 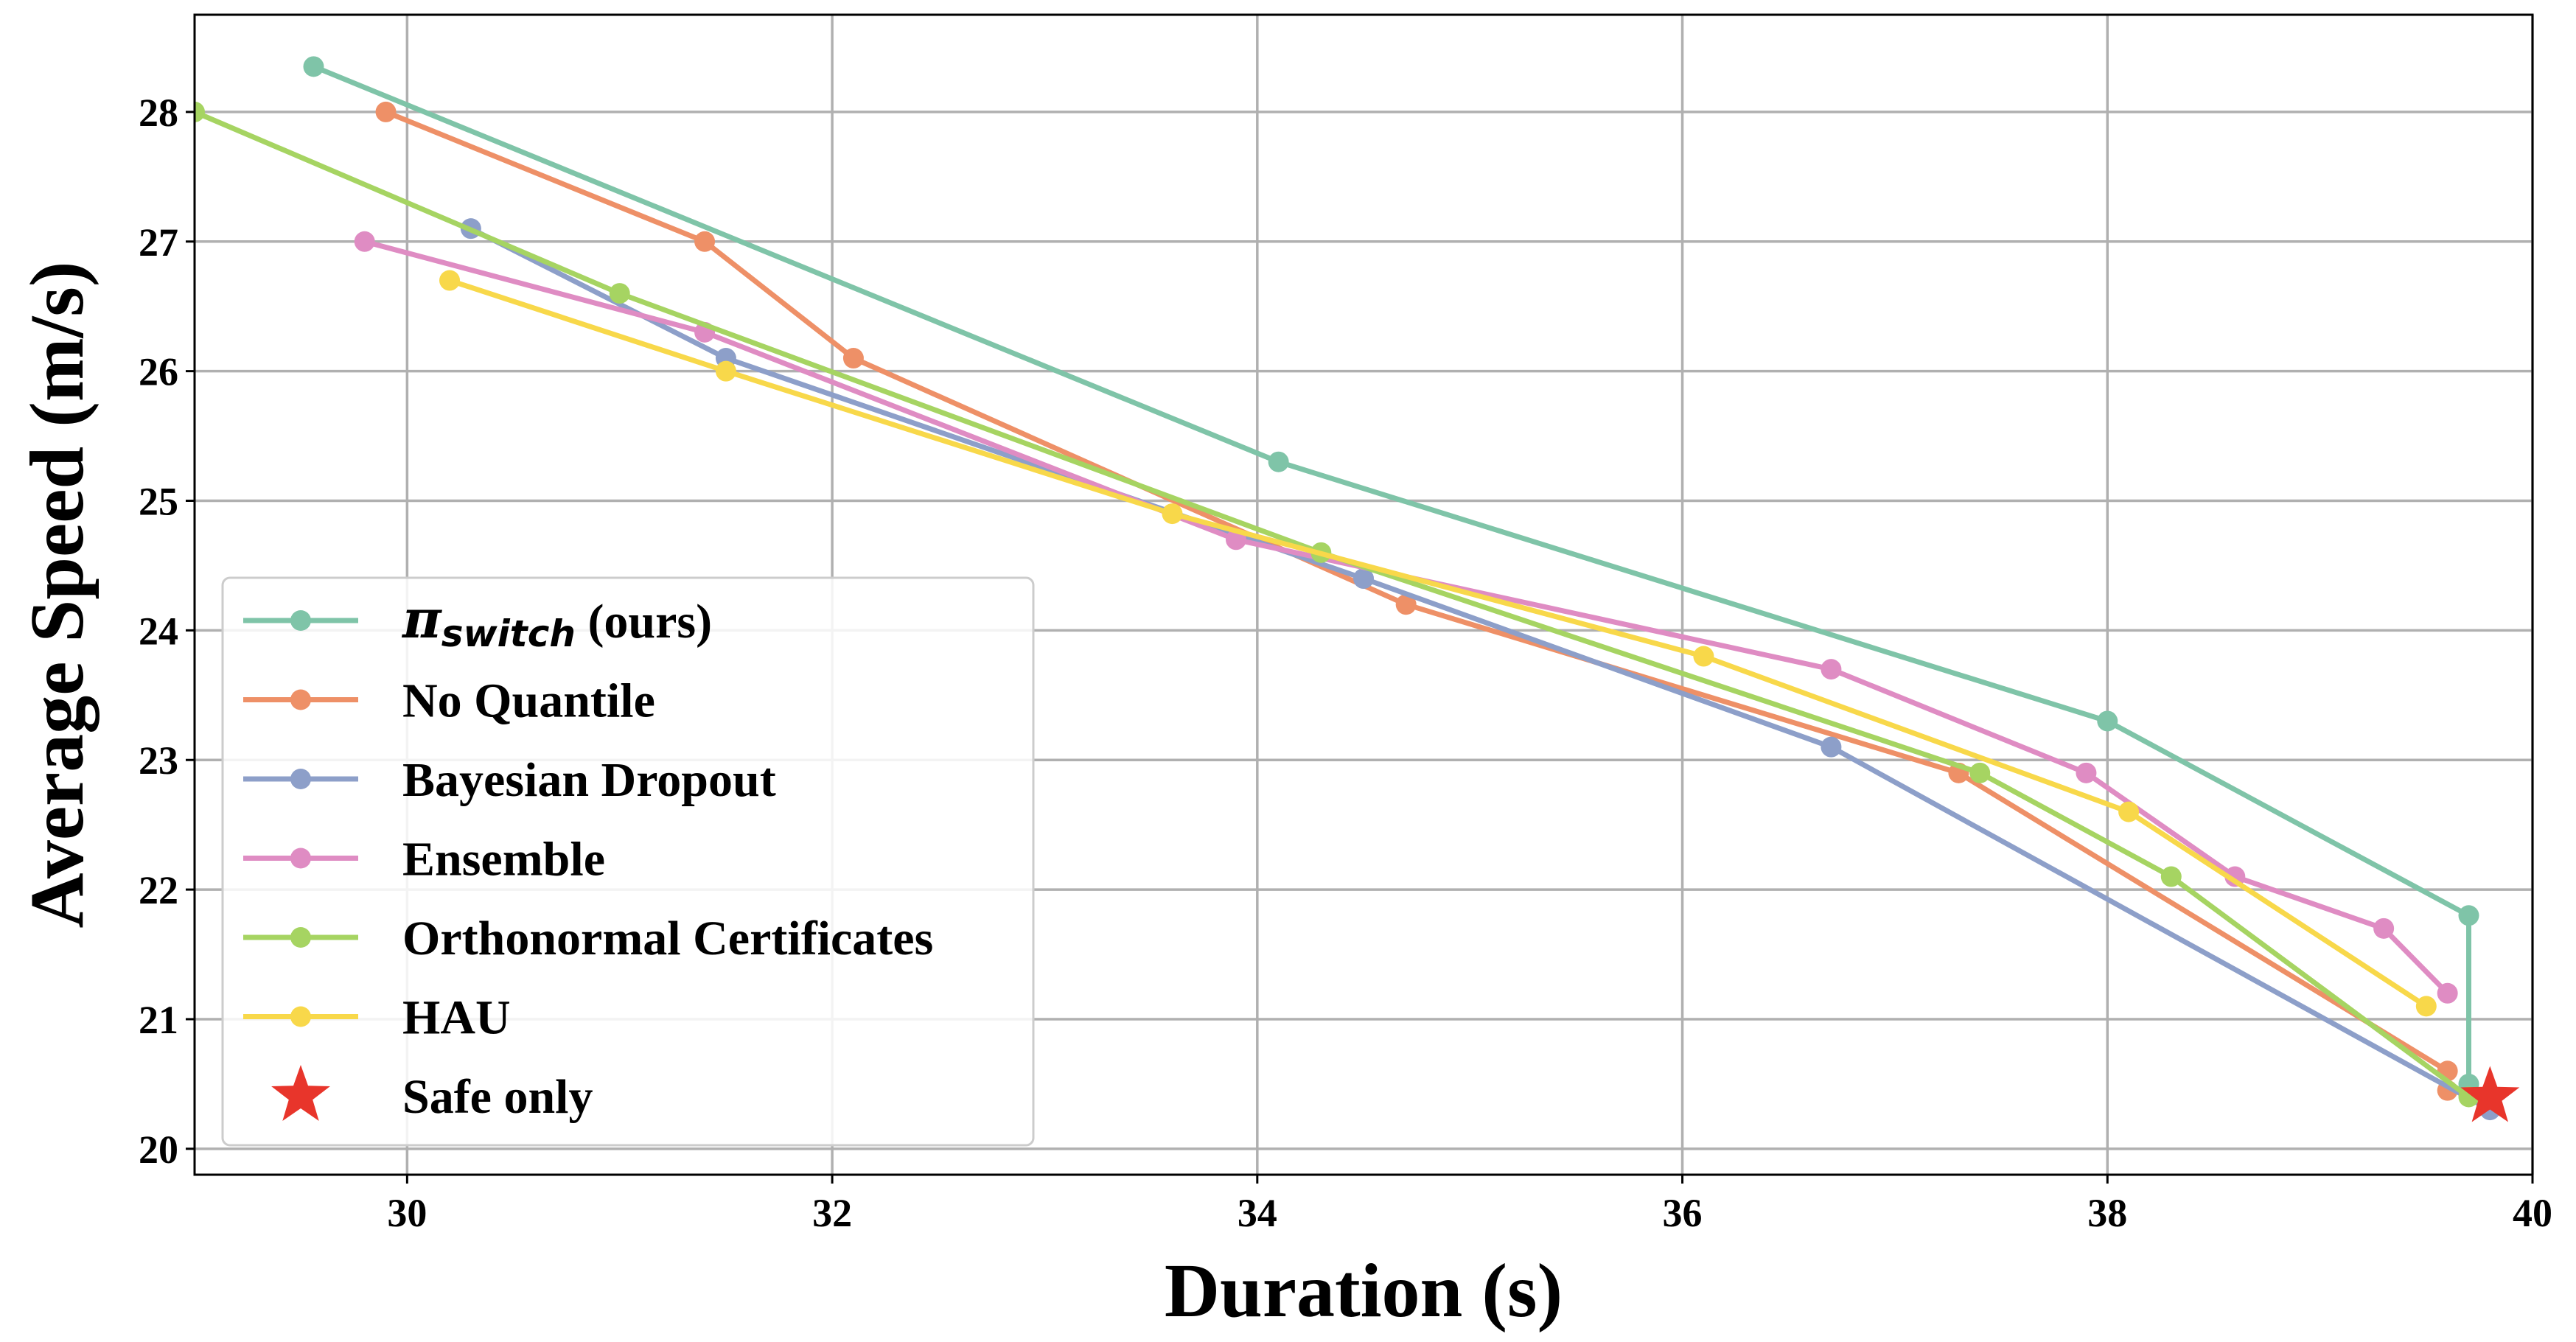 What do you see at coordinates (497, 1097) in the screenshot?
I see `legend-label: Safe only` at bounding box center [497, 1097].